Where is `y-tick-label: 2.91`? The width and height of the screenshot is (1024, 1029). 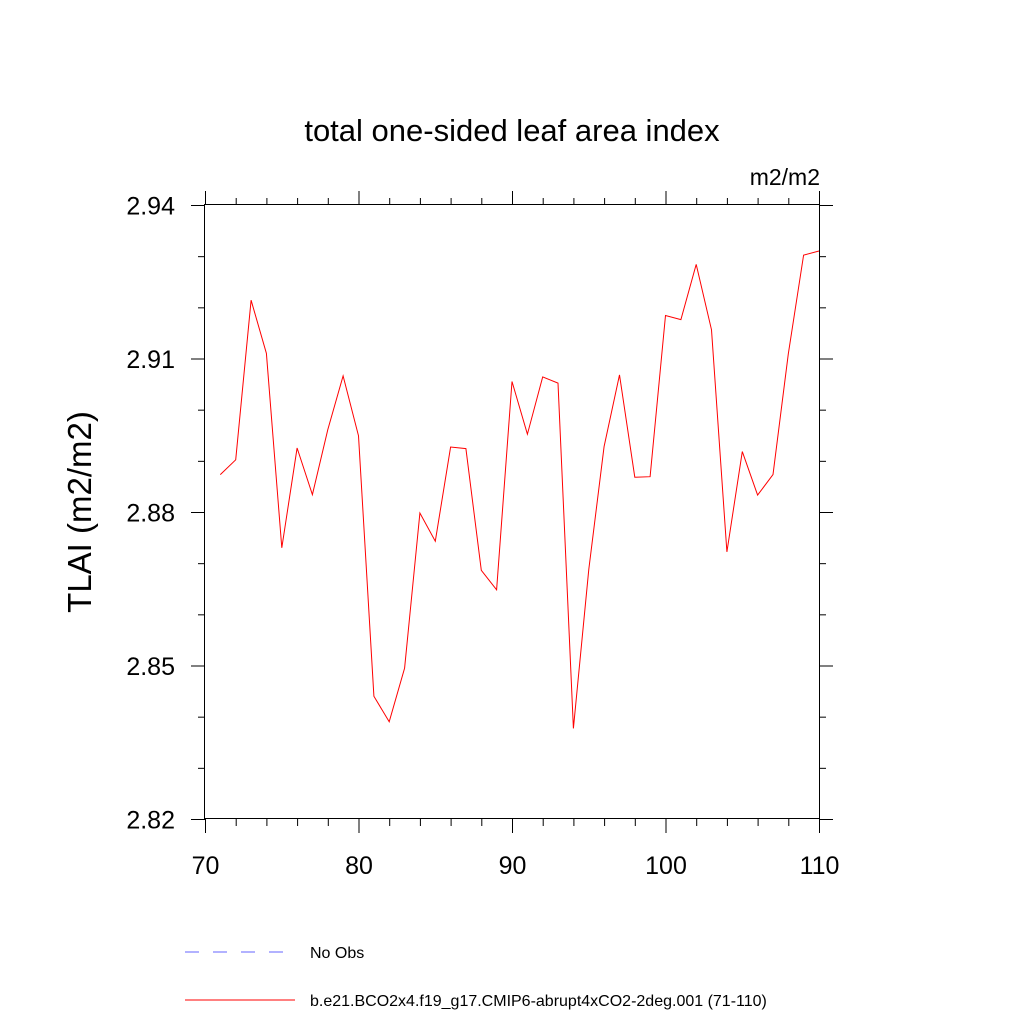 y-tick-label: 2.91 is located at coordinates (150, 360).